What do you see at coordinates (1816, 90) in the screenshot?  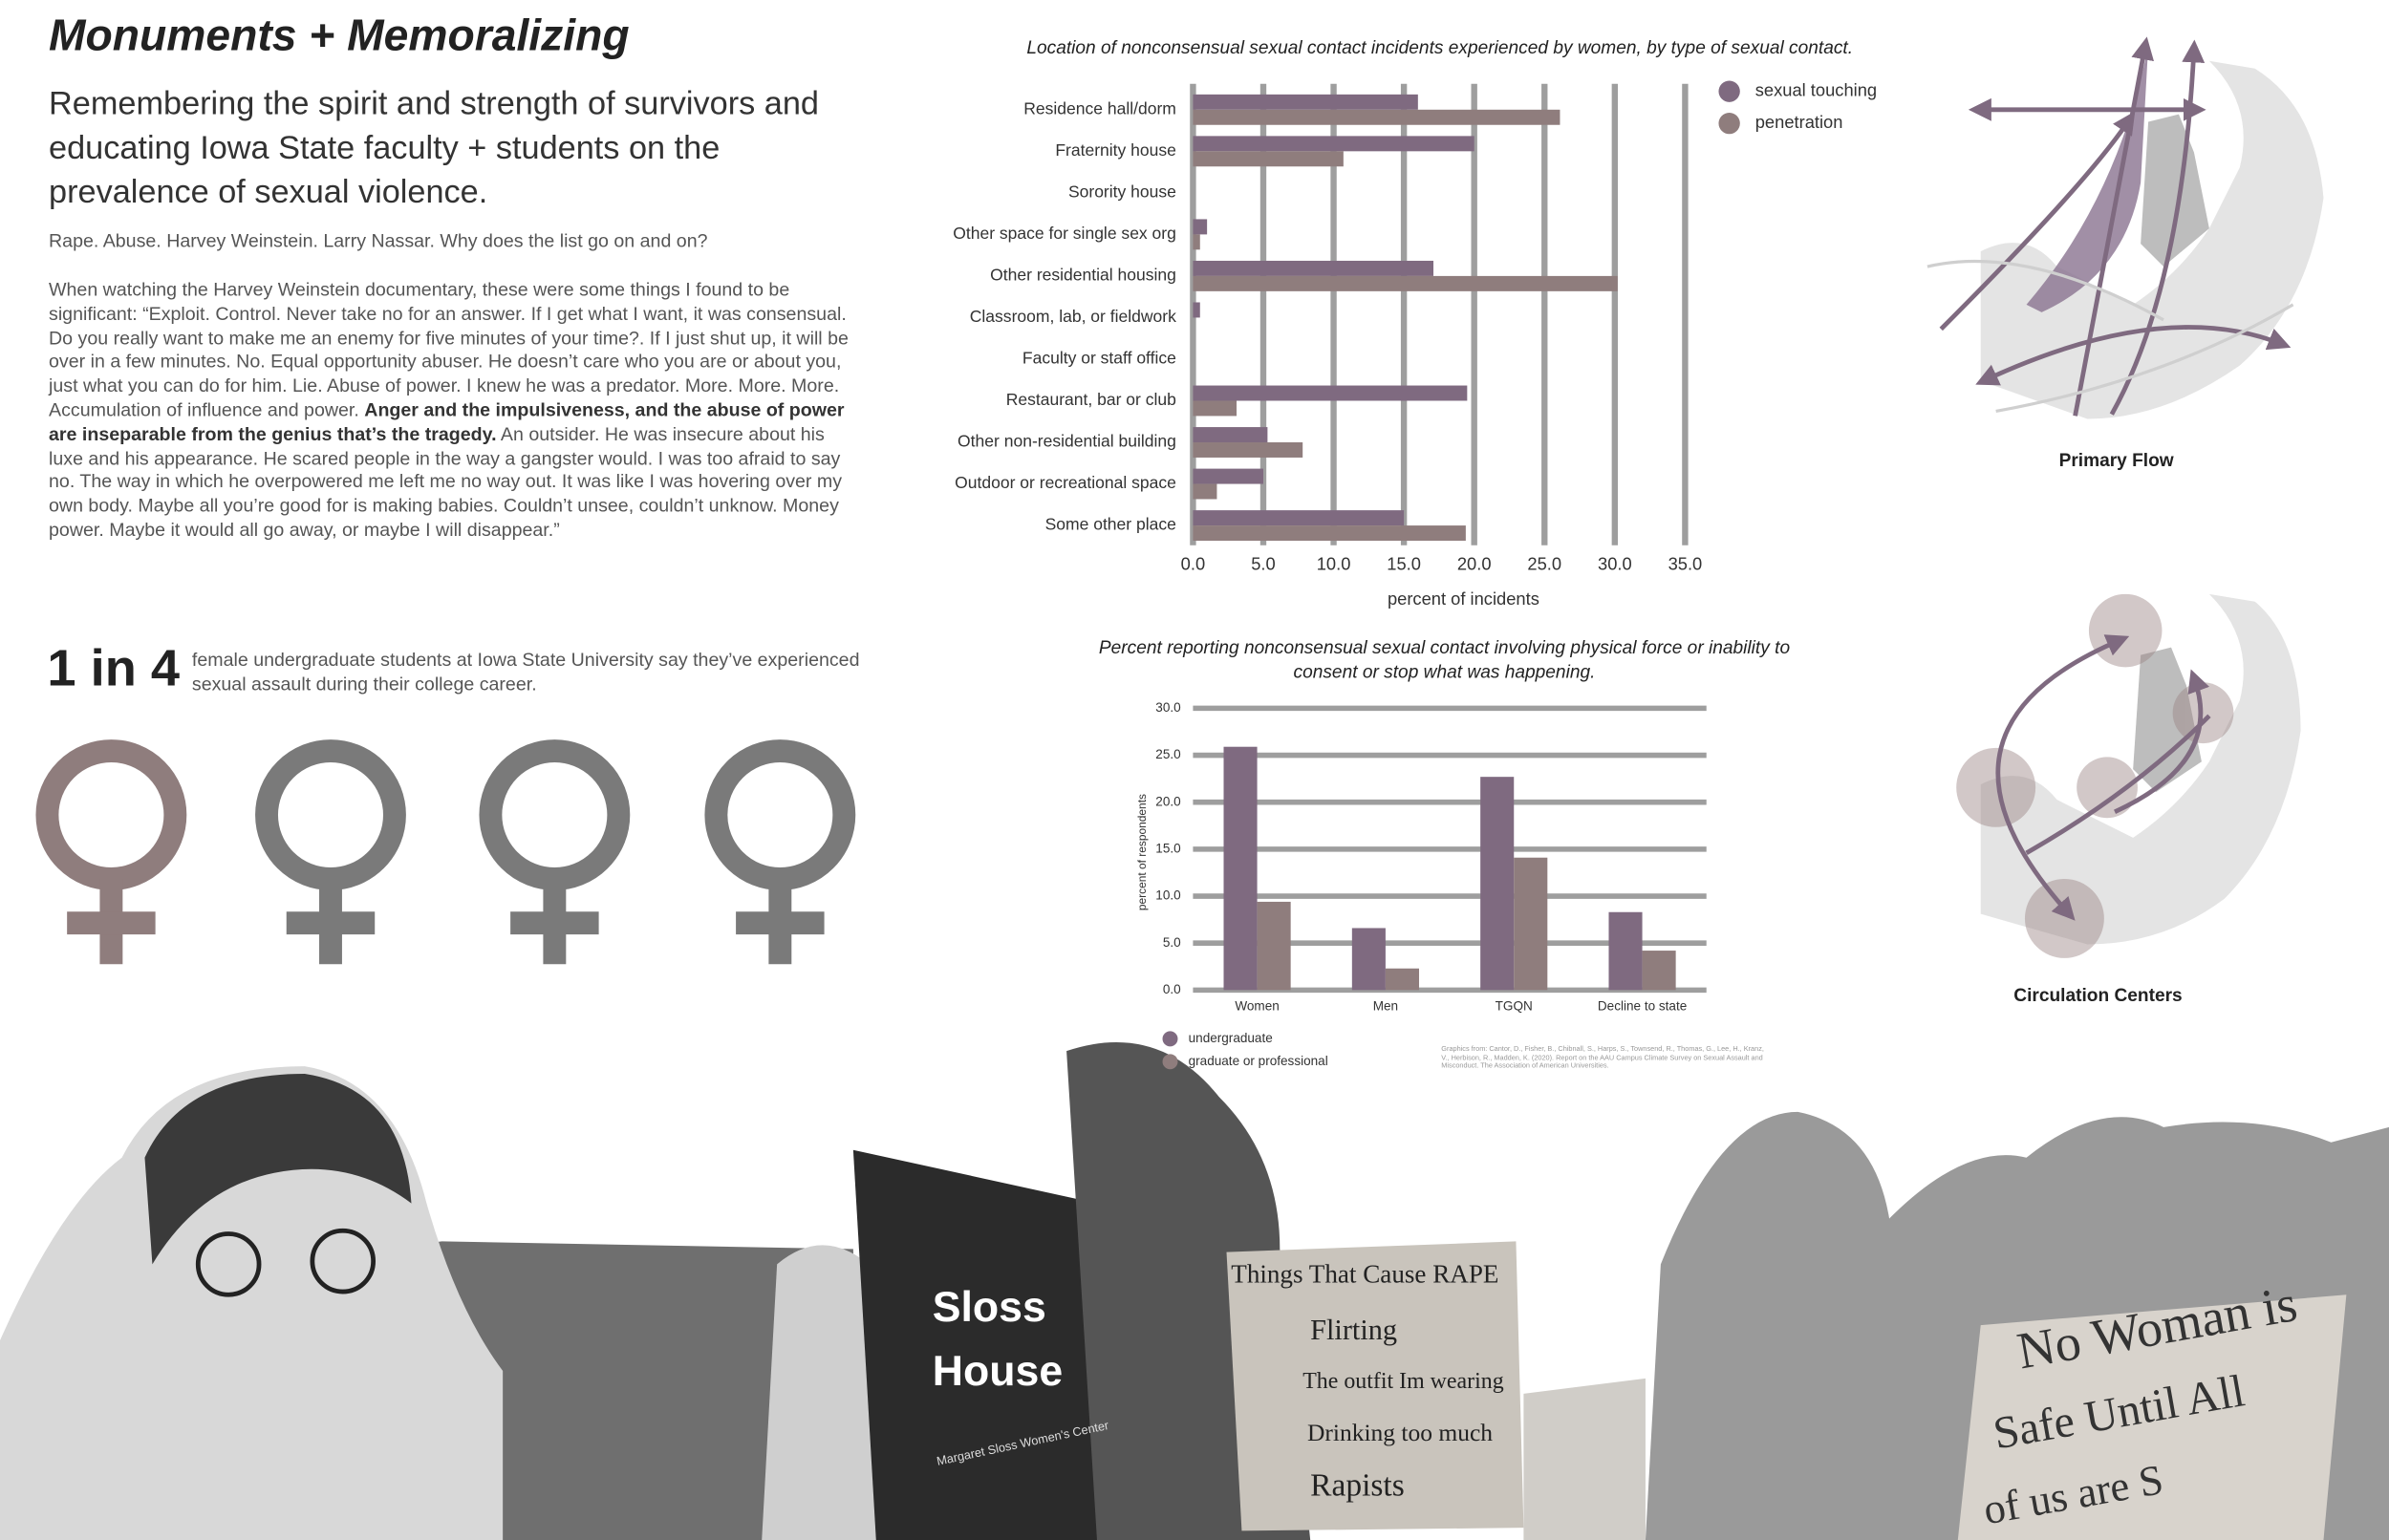 I see `legend-label: sexual touching` at bounding box center [1816, 90].